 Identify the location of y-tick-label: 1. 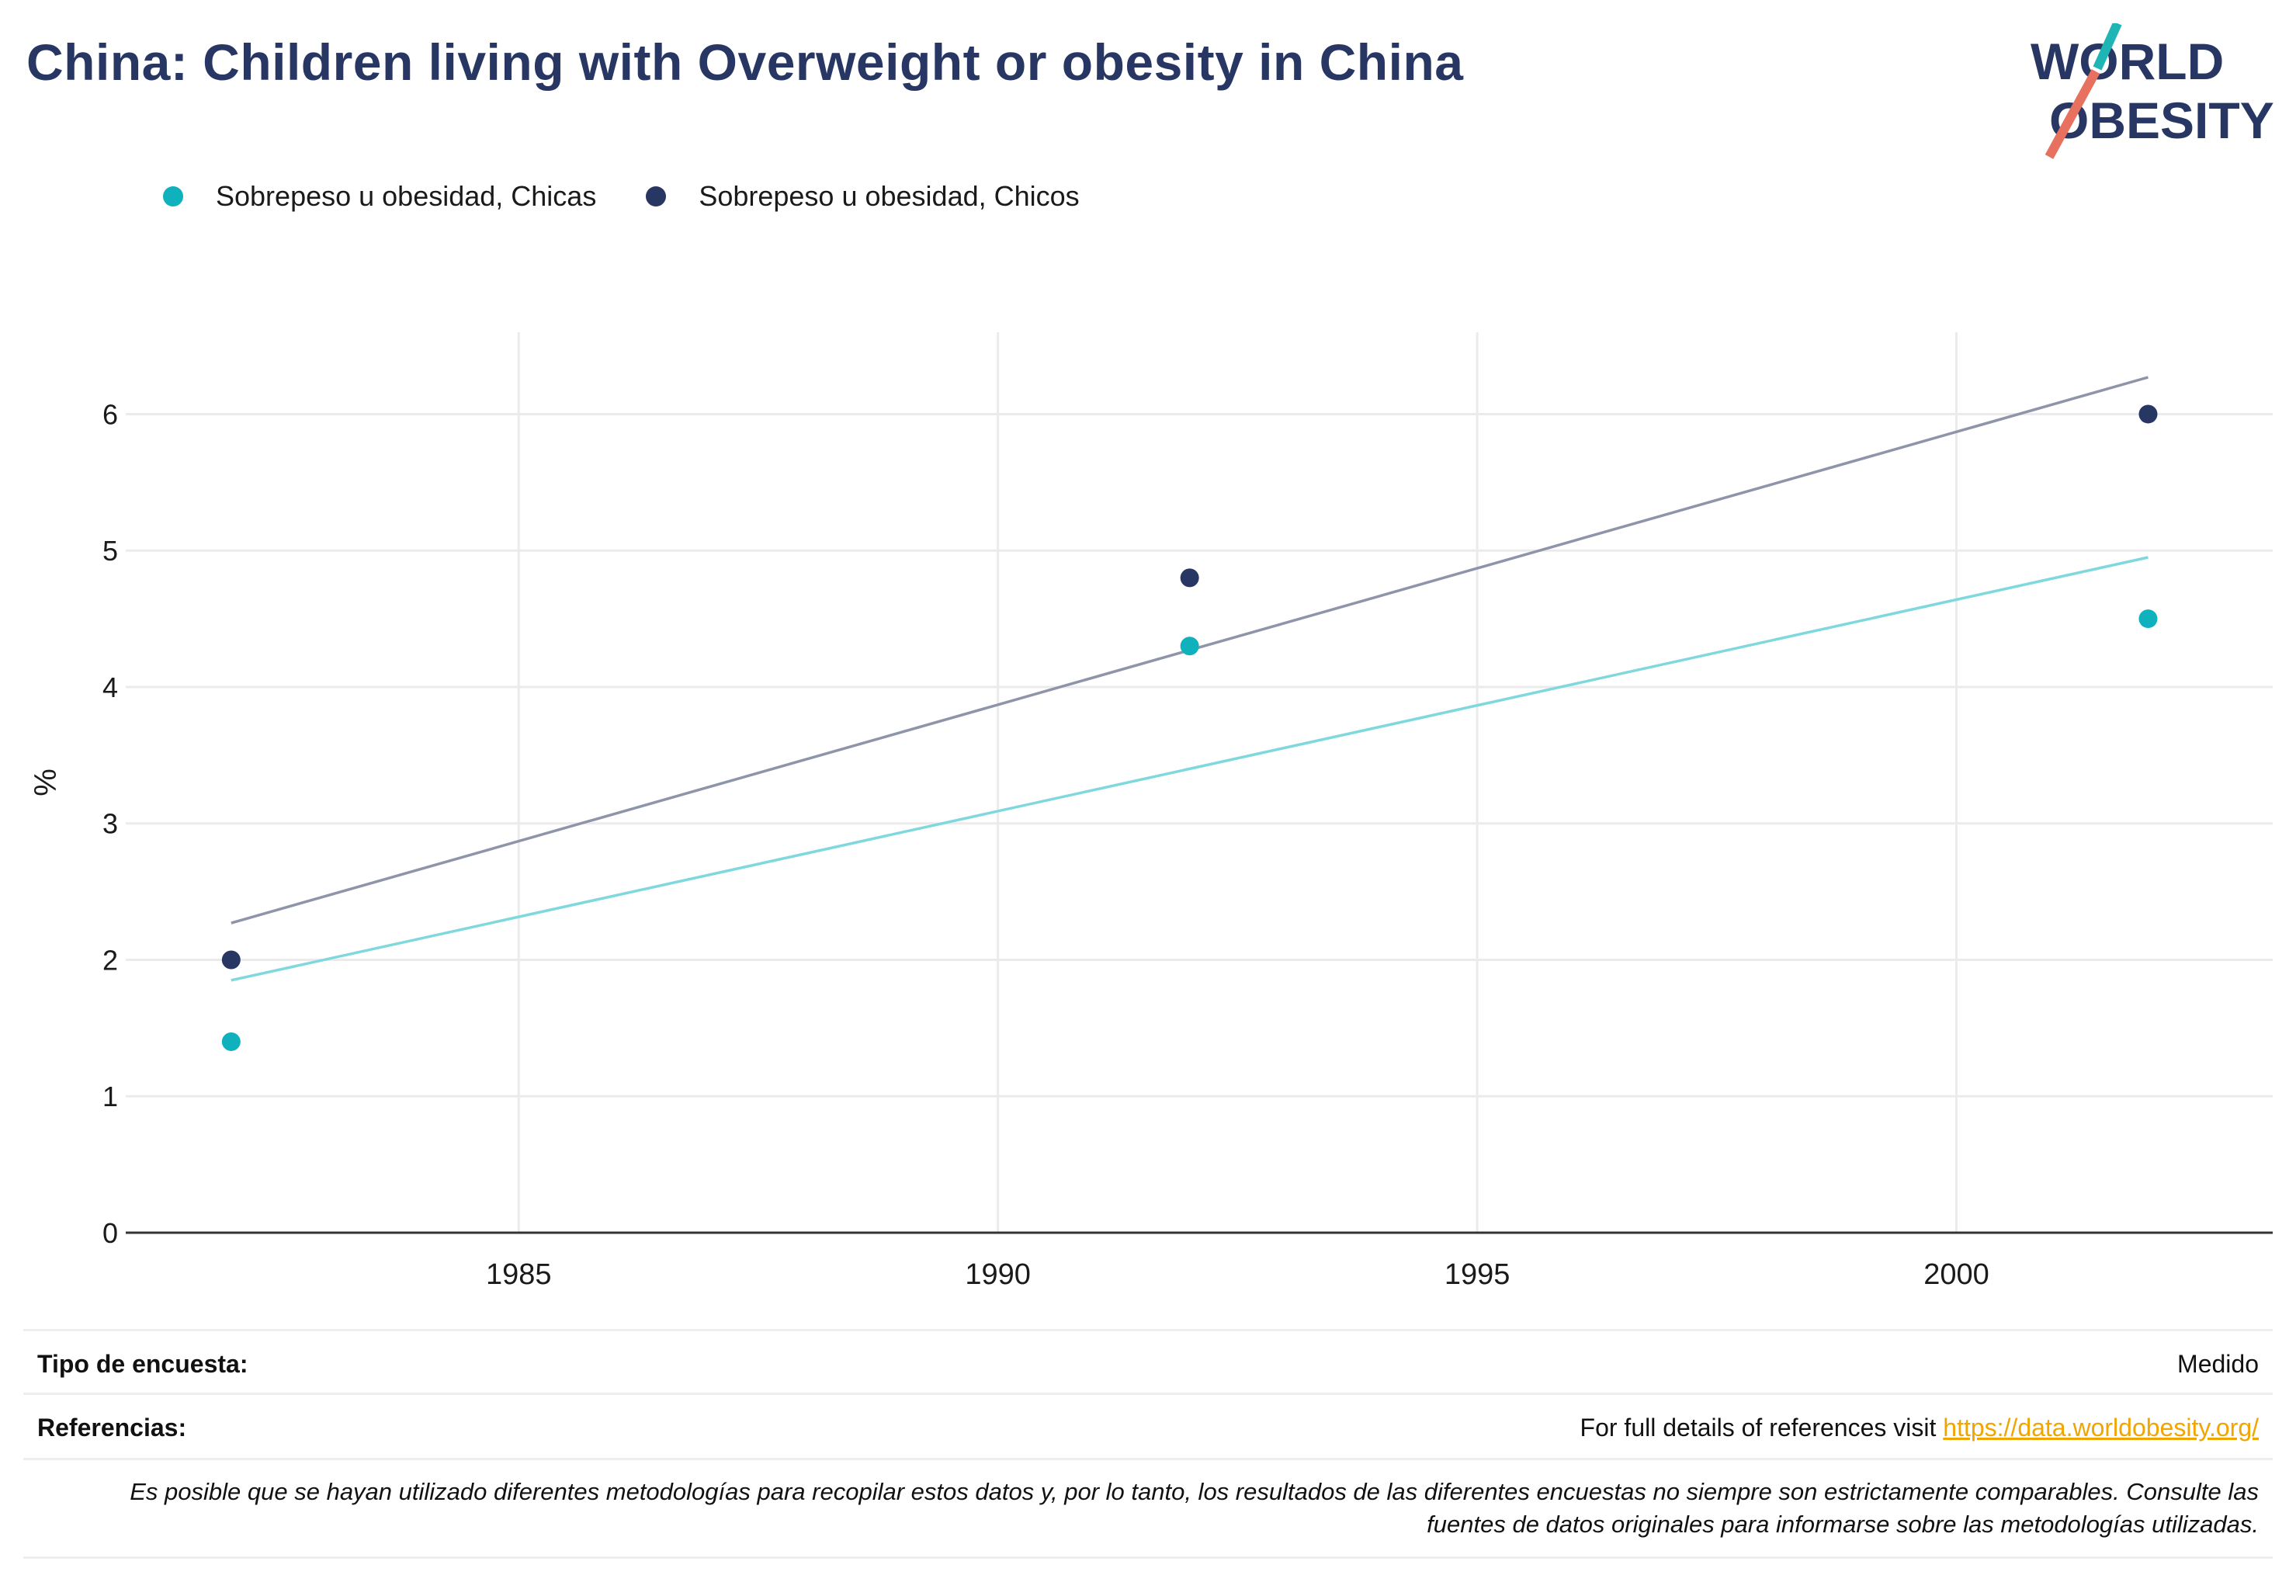
(110, 1096).